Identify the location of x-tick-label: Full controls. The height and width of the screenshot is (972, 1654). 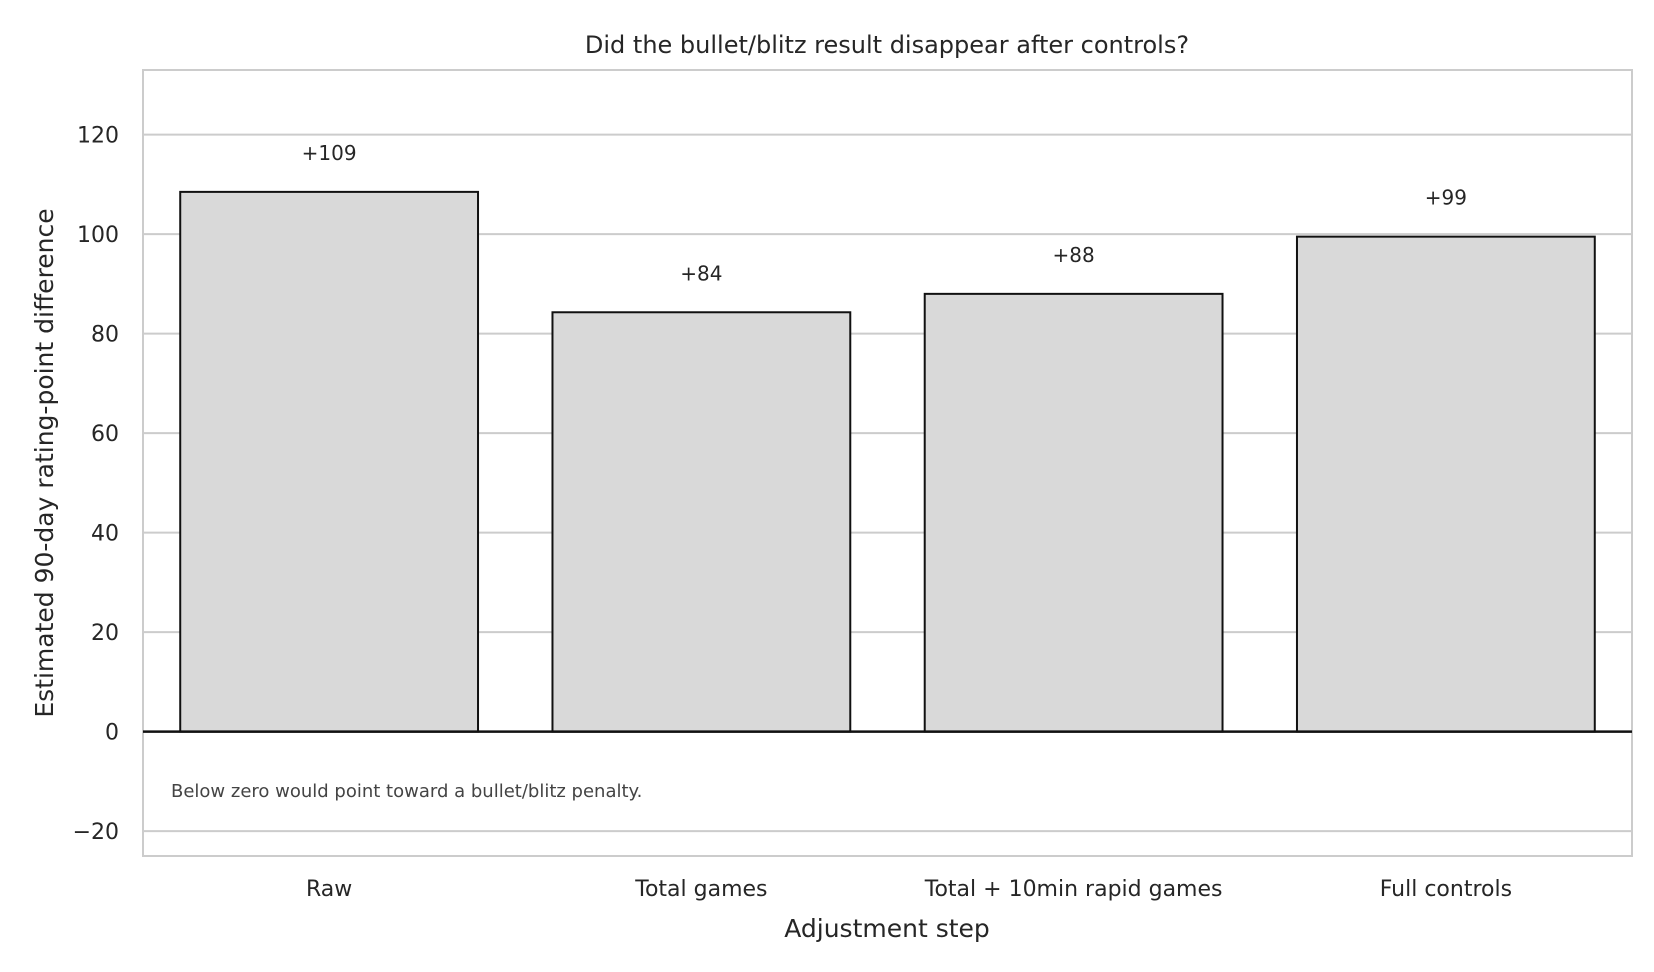
(1446, 889).